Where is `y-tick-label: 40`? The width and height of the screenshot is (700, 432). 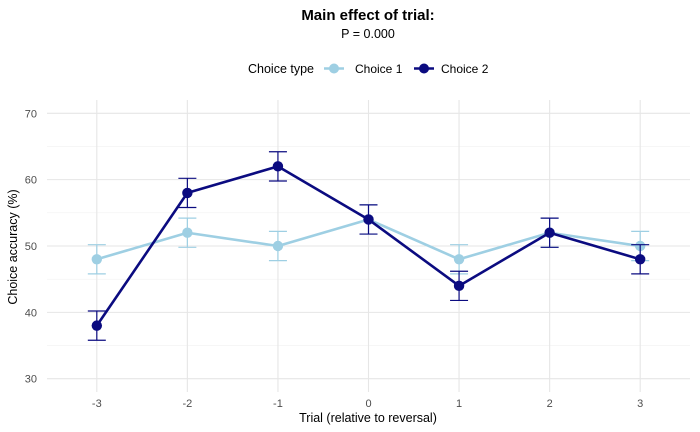
y-tick-label: 40 is located at coordinates (31, 313).